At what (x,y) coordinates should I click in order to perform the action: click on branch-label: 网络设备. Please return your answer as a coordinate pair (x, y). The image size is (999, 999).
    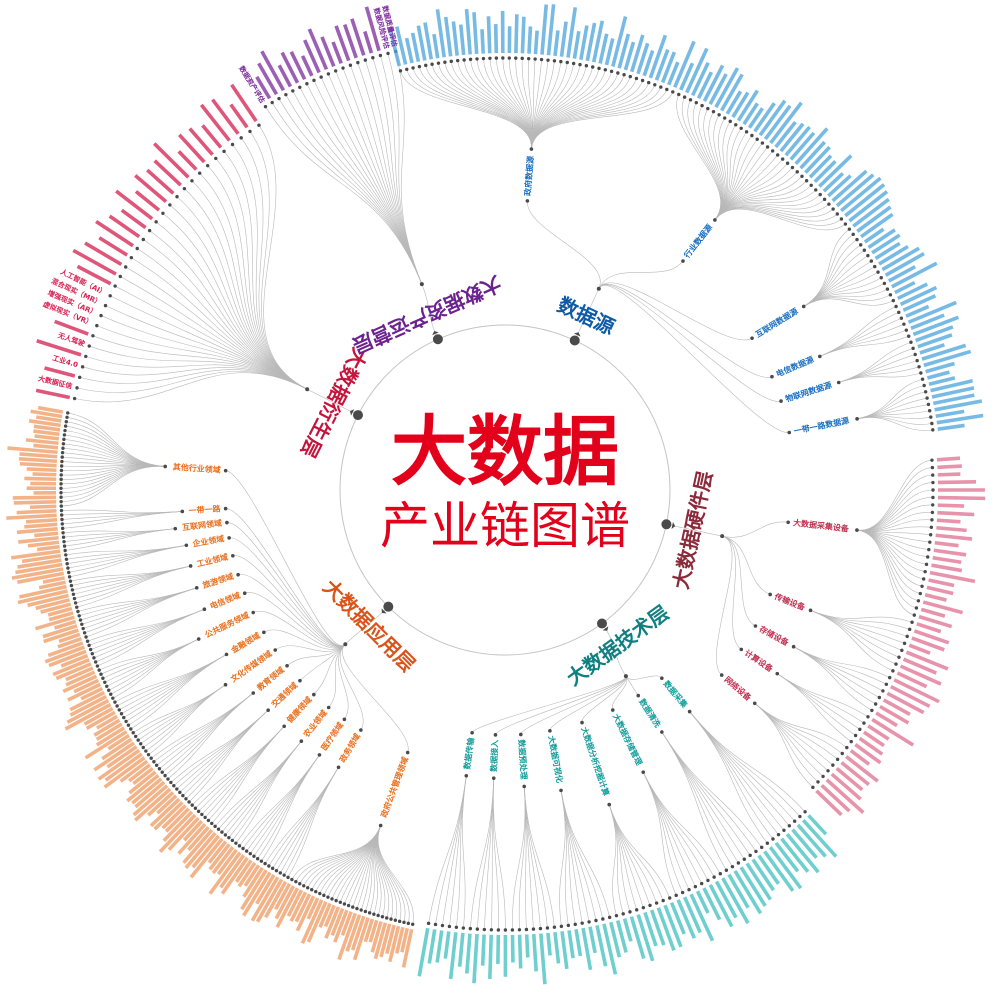
    Looking at the image, I should click on (739, 688).